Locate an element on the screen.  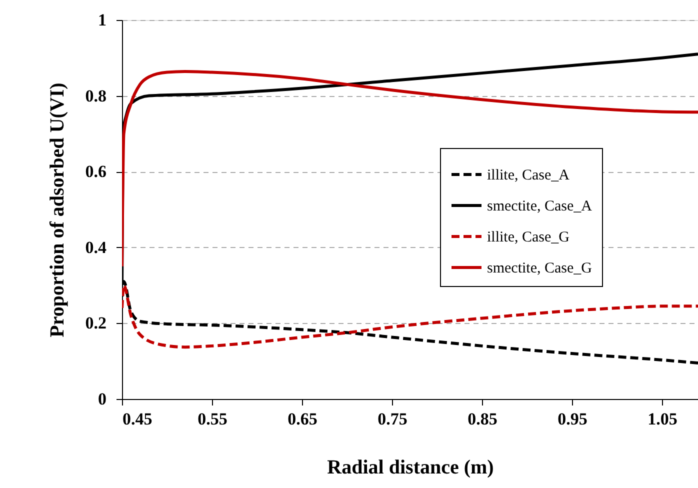
y-tick-label: 0.6 is located at coordinates (95, 172).